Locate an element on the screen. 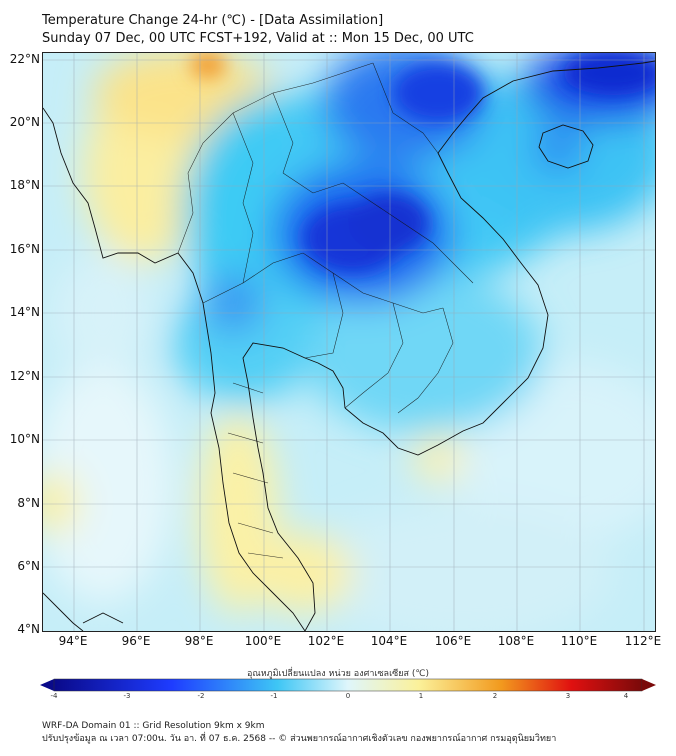 This screenshot has height=756, width=676. lat-label-20n: 20°N is located at coordinates (24, 122).